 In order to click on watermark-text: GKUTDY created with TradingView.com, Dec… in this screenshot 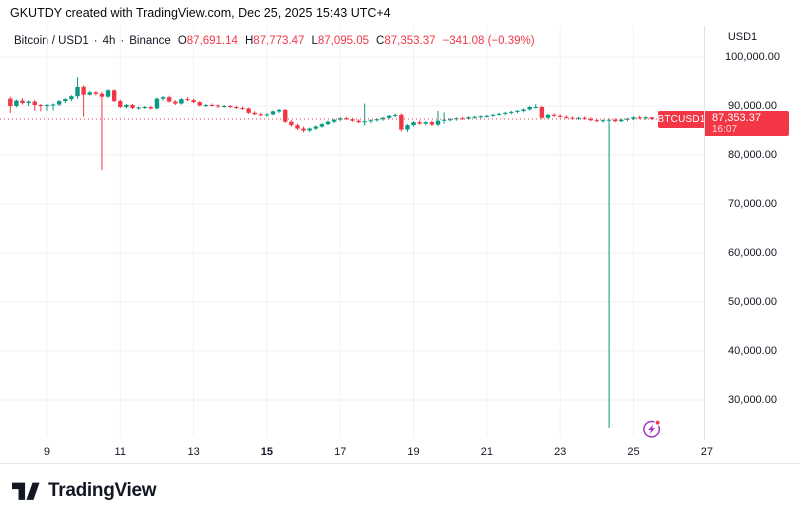, I will do `click(200, 13)`.